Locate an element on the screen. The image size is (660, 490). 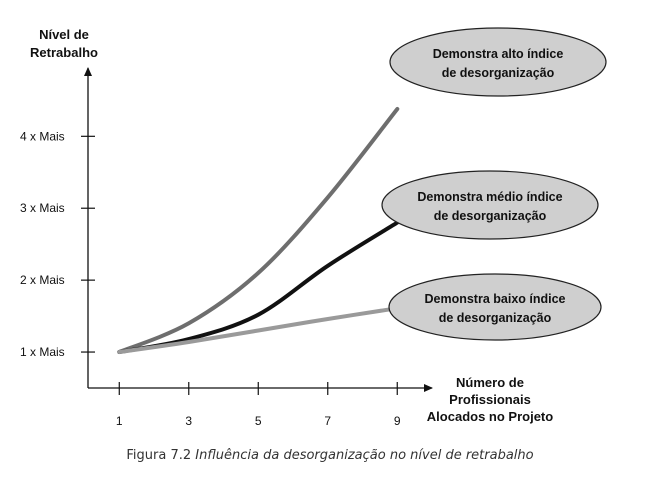
x-axis-title-line-2: Profissionais is located at coordinates (490, 399).